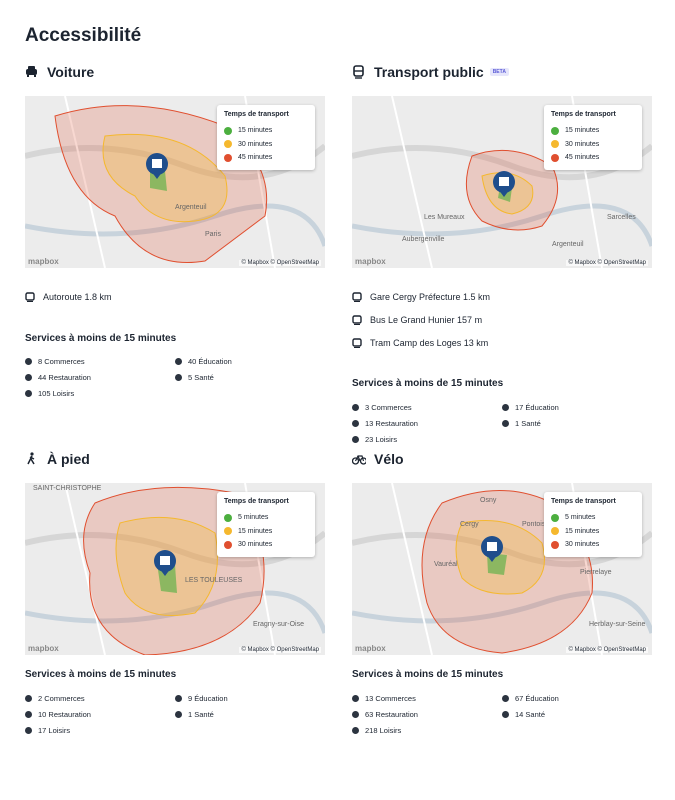 This screenshot has height=800, width=675. Describe the element at coordinates (568, 244) in the screenshot. I see `map-place-label: Argenteuil` at that location.